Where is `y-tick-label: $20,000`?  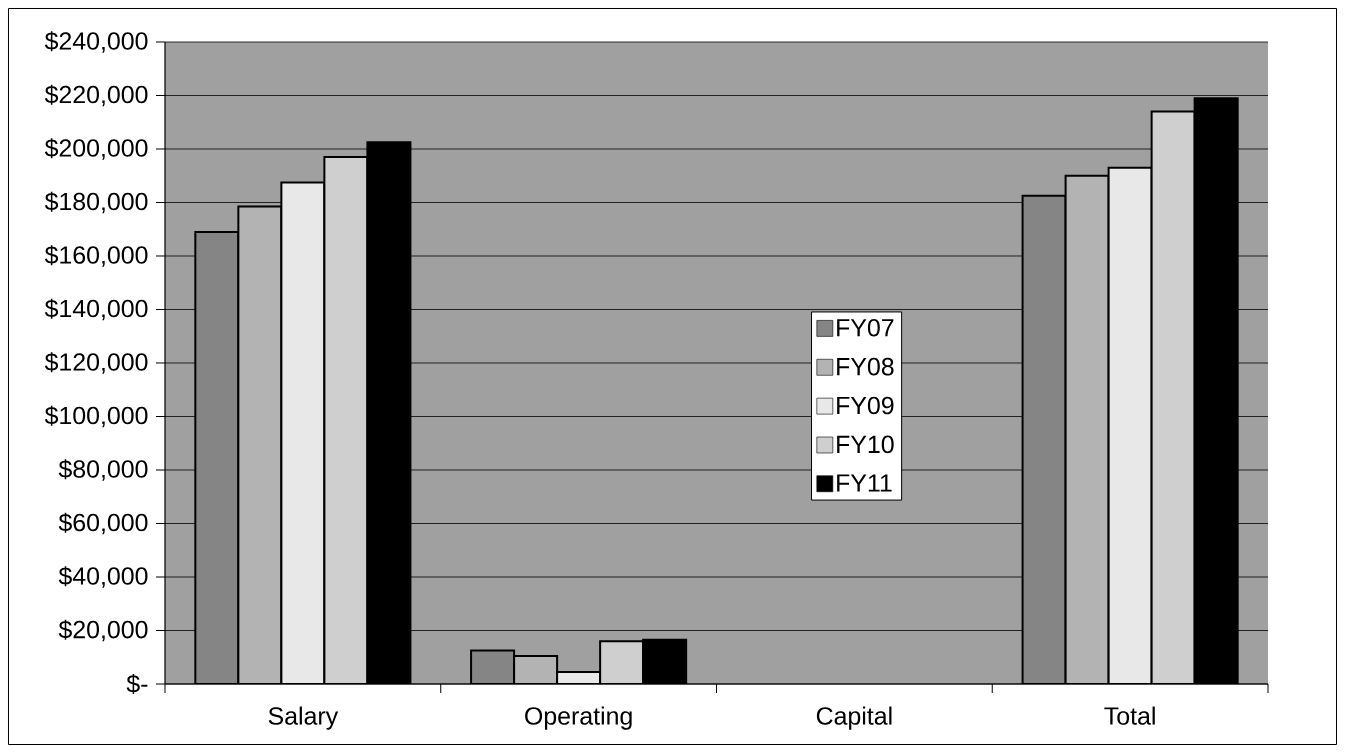 y-tick-label: $20,000 is located at coordinates (103, 630).